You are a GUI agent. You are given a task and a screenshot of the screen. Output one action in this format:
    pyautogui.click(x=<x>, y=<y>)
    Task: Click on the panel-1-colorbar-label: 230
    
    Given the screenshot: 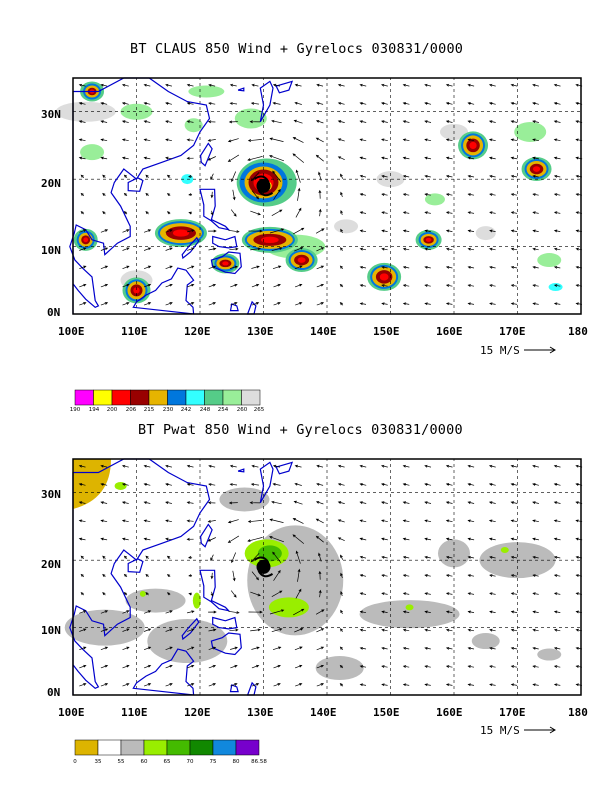 What is the action you would take?
    pyautogui.click(x=168, y=410)
    